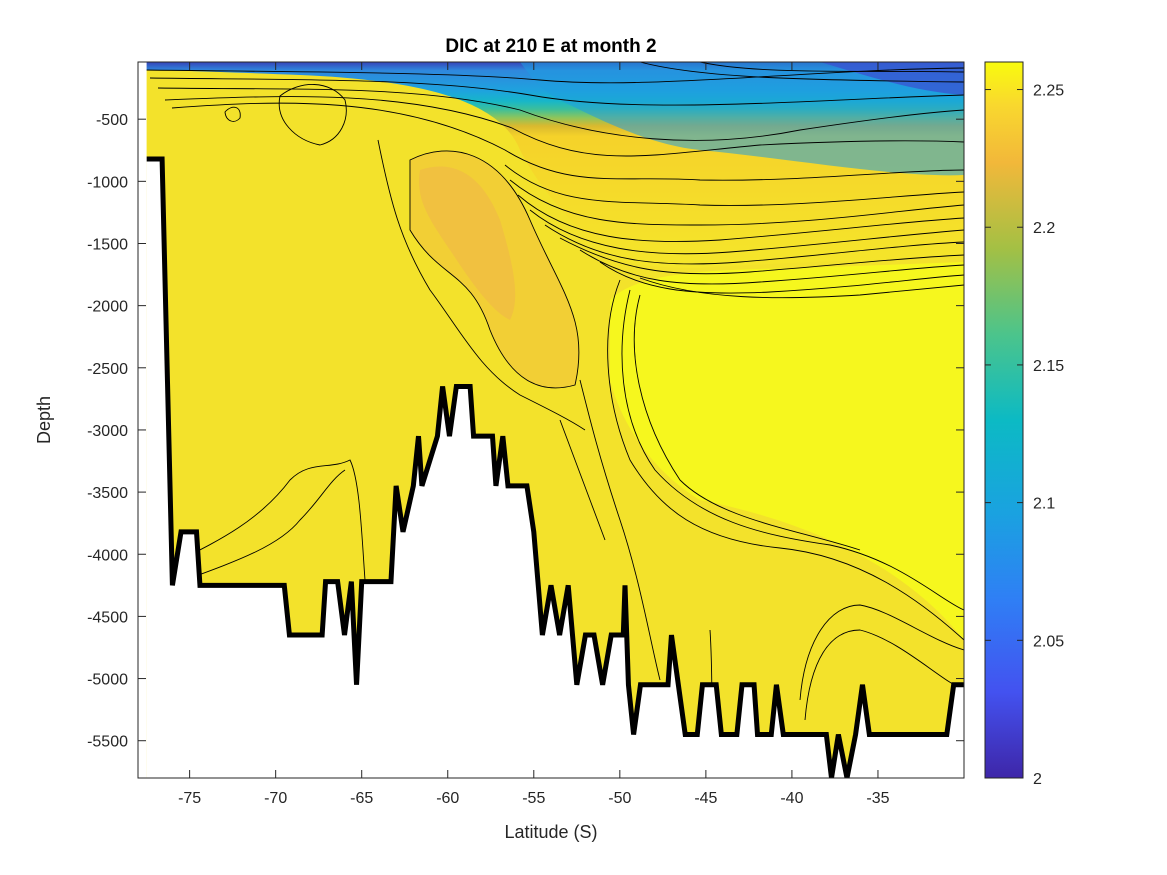 The image size is (1167, 875). I want to click on y-tick-label: -4500, so click(107, 617).